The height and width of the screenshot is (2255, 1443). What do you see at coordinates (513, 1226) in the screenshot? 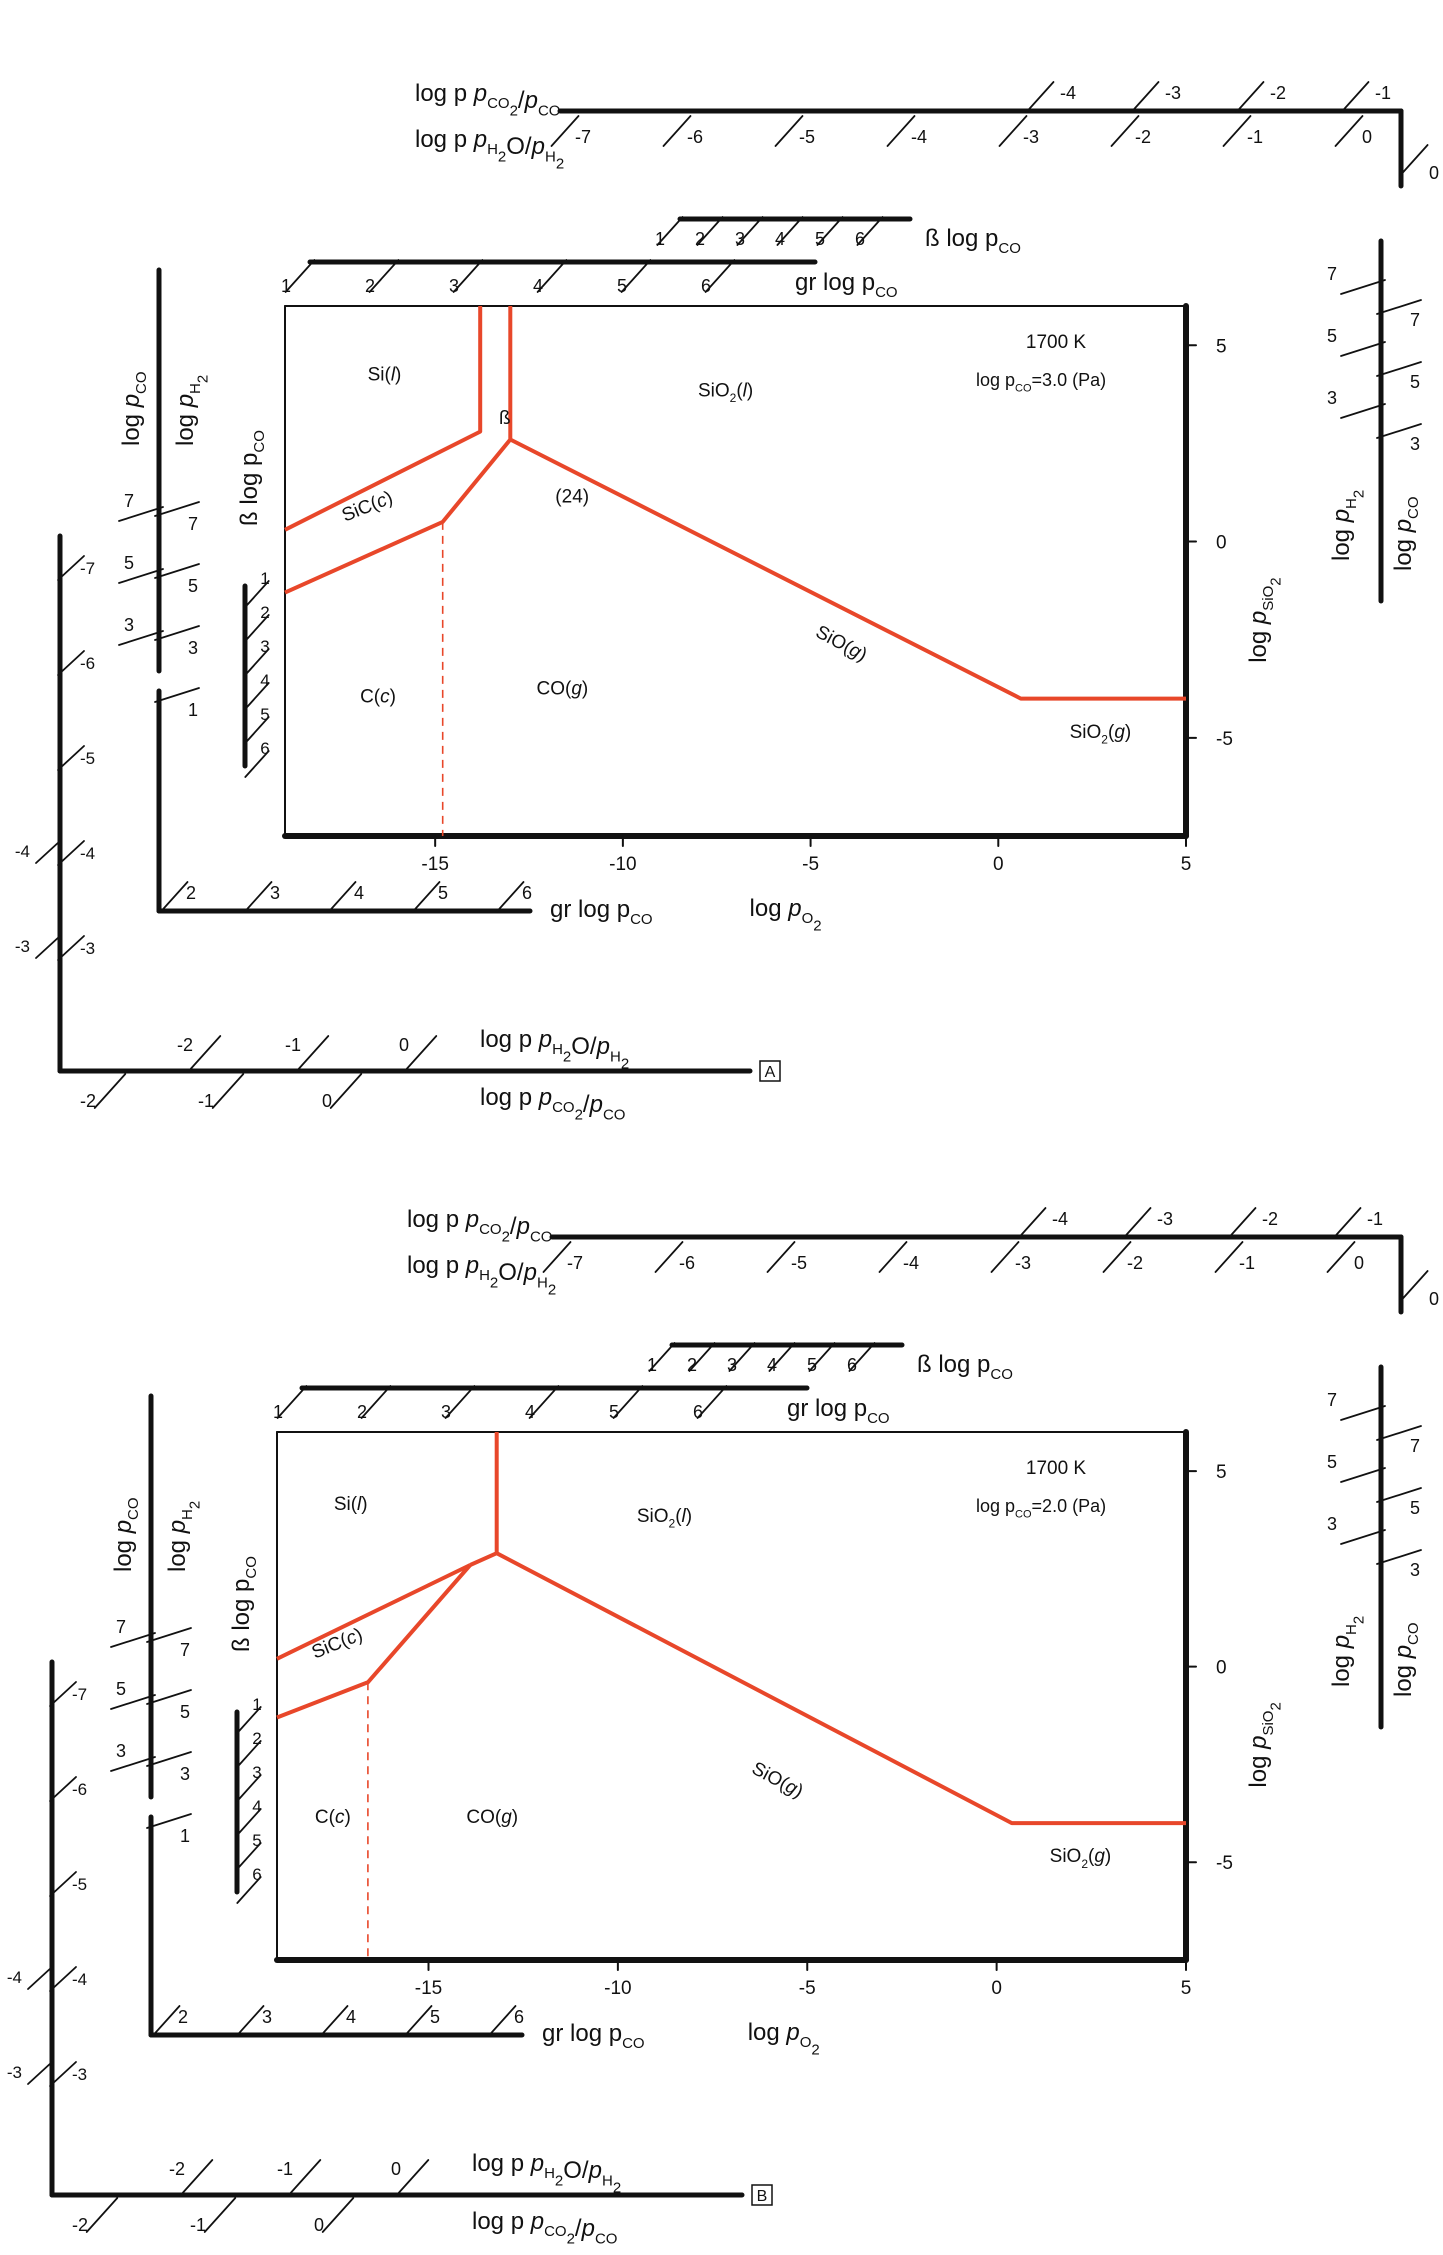
I see `top-co2-co-label-part: /` at bounding box center [513, 1226].